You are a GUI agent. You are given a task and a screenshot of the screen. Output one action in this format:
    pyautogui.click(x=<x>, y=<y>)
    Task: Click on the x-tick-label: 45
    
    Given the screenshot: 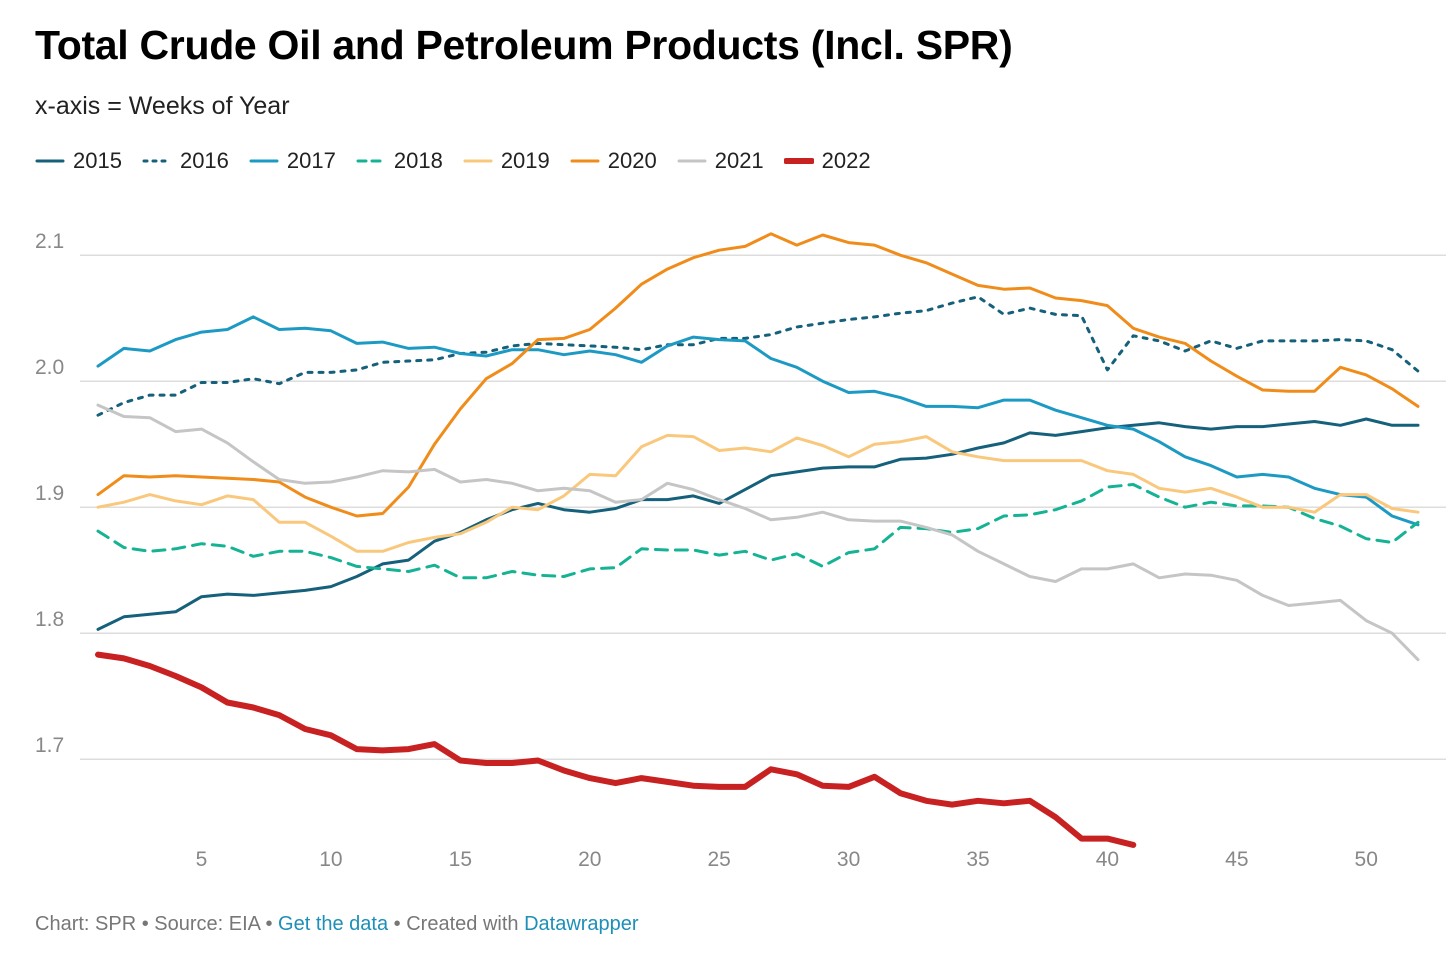 What is the action you would take?
    pyautogui.click(x=1236, y=859)
    